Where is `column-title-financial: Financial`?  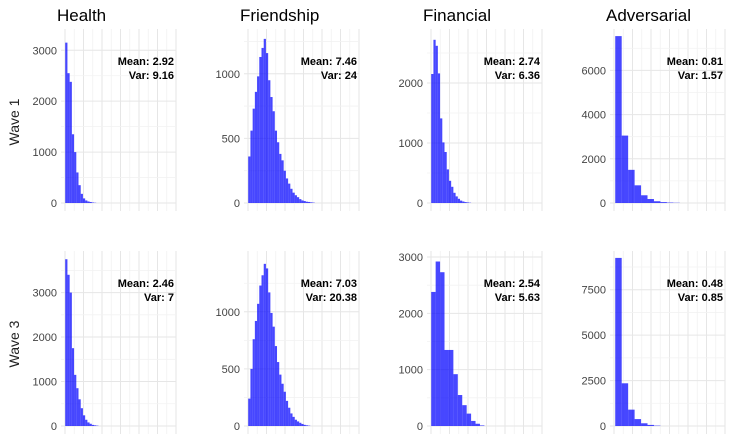 column-title-financial: Financial is located at coordinates (457, 15).